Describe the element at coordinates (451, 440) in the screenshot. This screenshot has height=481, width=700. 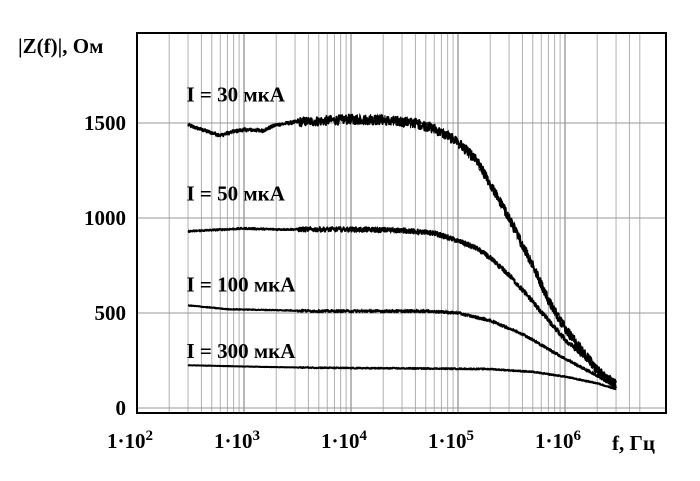
I see `x-tick-label: 1·10⁵` at that location.